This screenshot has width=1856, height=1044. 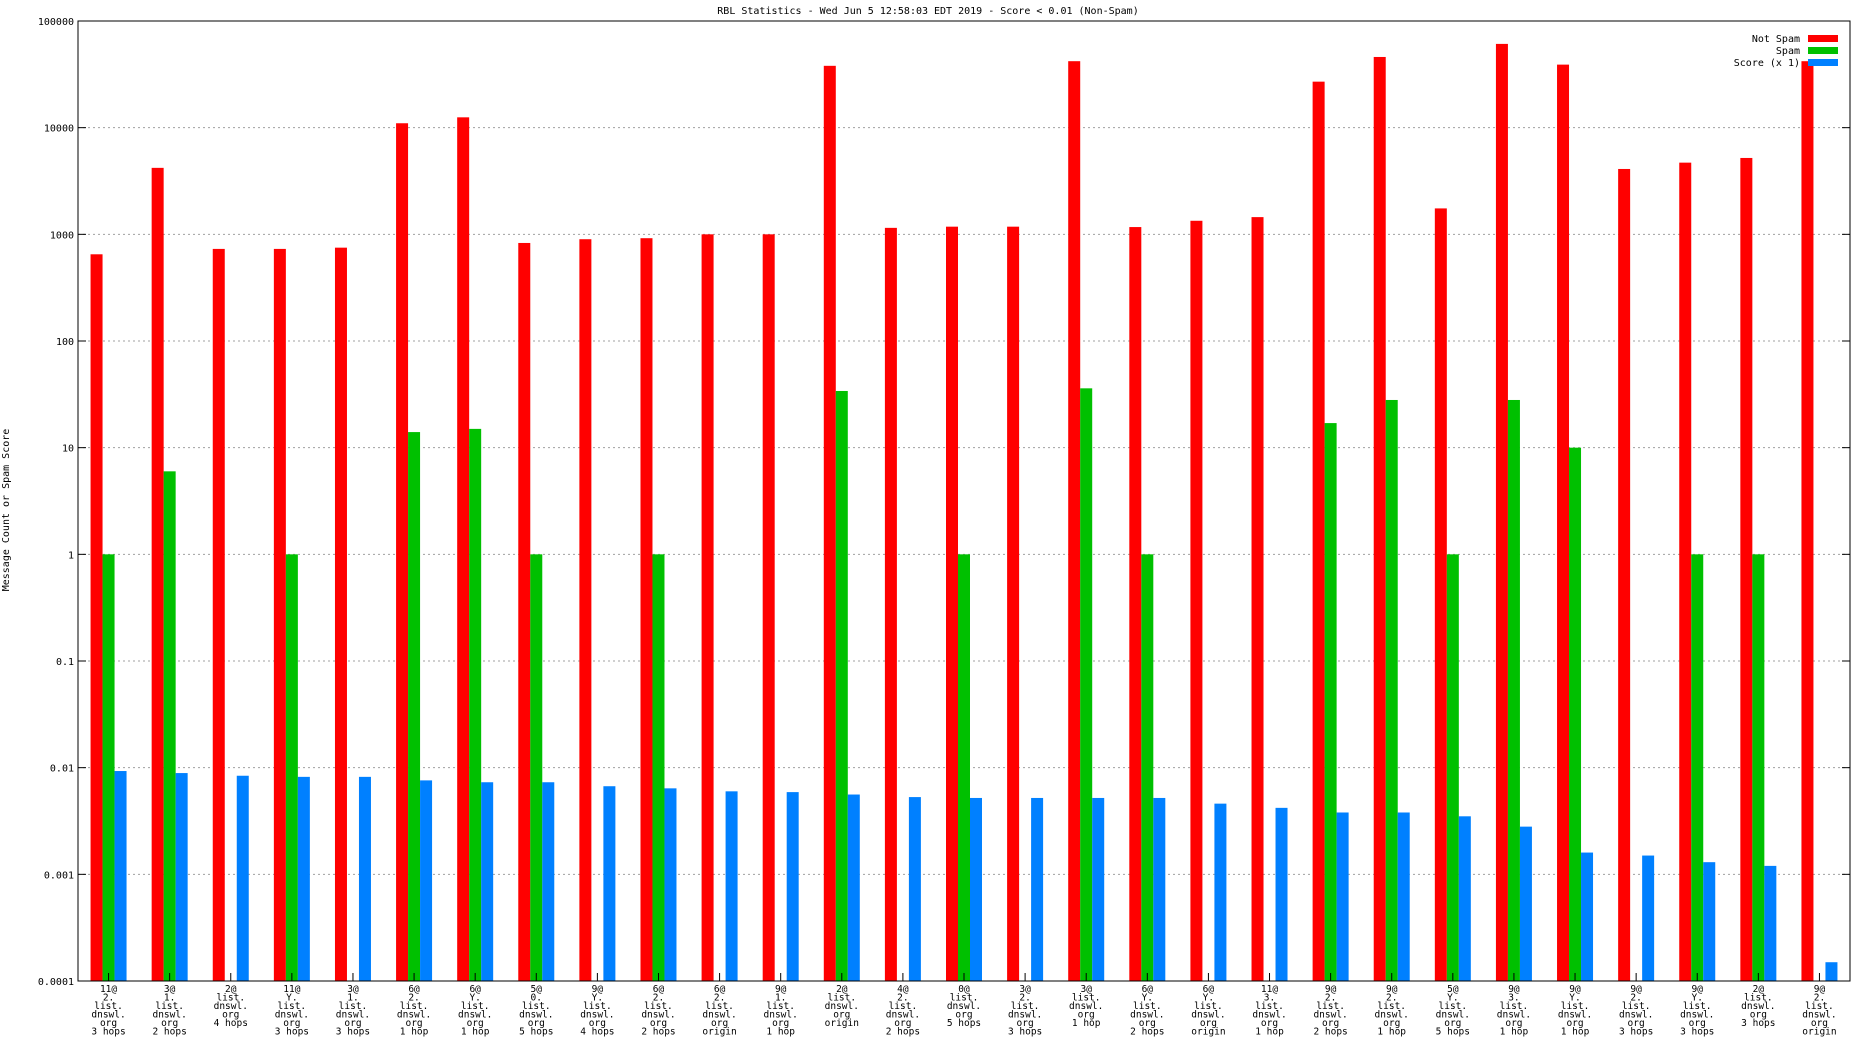 I want to click on legend-label: Spam, so click(x=1788, y=51).